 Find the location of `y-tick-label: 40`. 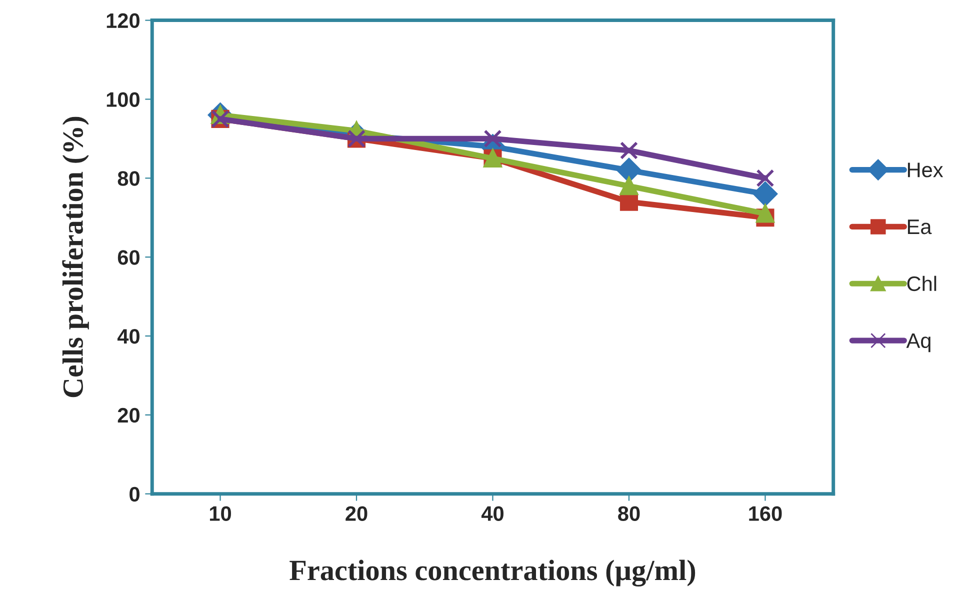

y-tick-label: 40 is located at coordinates (128, 336).